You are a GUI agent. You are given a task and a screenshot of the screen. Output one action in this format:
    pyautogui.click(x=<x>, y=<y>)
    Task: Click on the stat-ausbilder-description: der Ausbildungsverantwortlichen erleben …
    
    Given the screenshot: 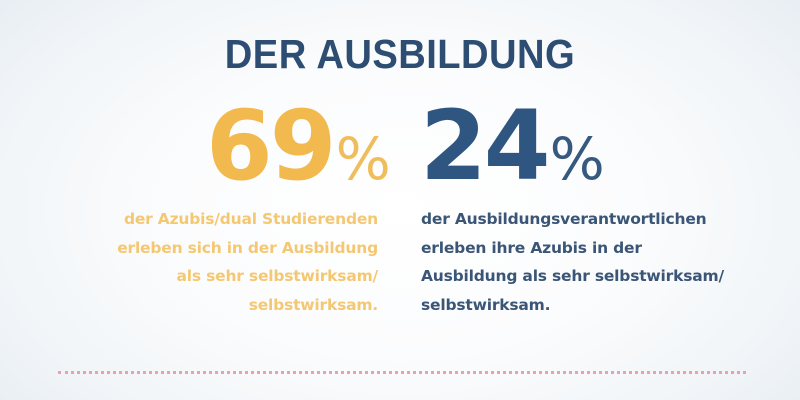 What is the action you would take?
    pyautogui.click(x=572, y=262)
    